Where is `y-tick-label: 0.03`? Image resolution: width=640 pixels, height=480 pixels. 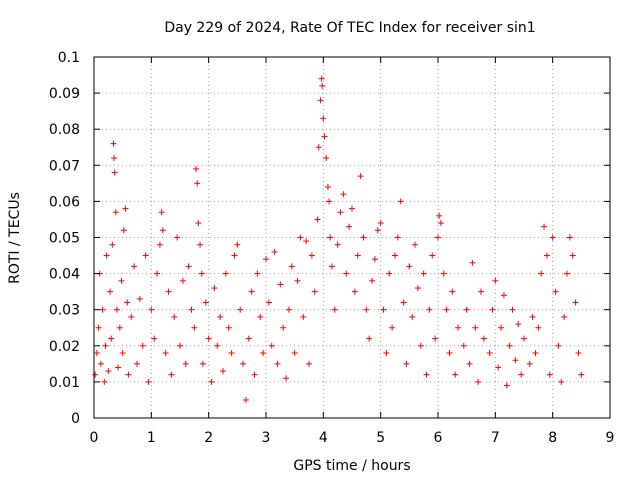 y-tick-label: 0.03 is located at coordinates (64, 311).